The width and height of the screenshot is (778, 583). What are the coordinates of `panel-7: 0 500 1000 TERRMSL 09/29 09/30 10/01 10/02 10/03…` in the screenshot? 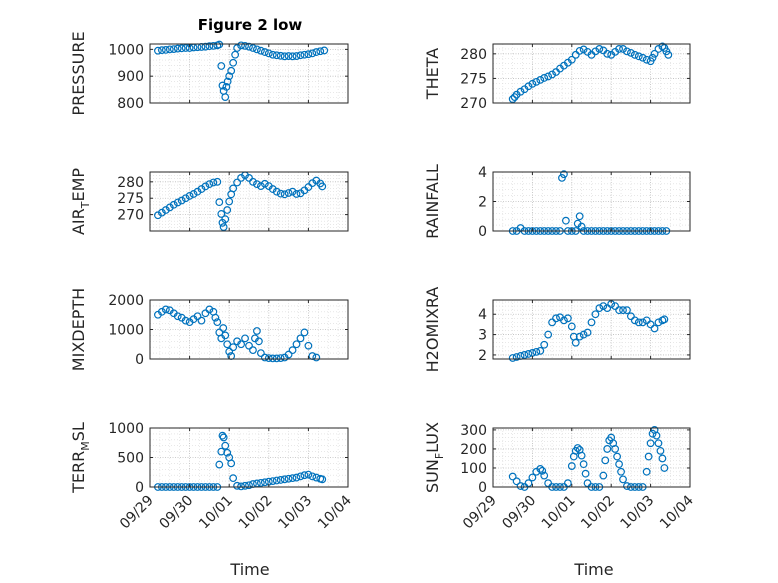 It's located at (212, 476).